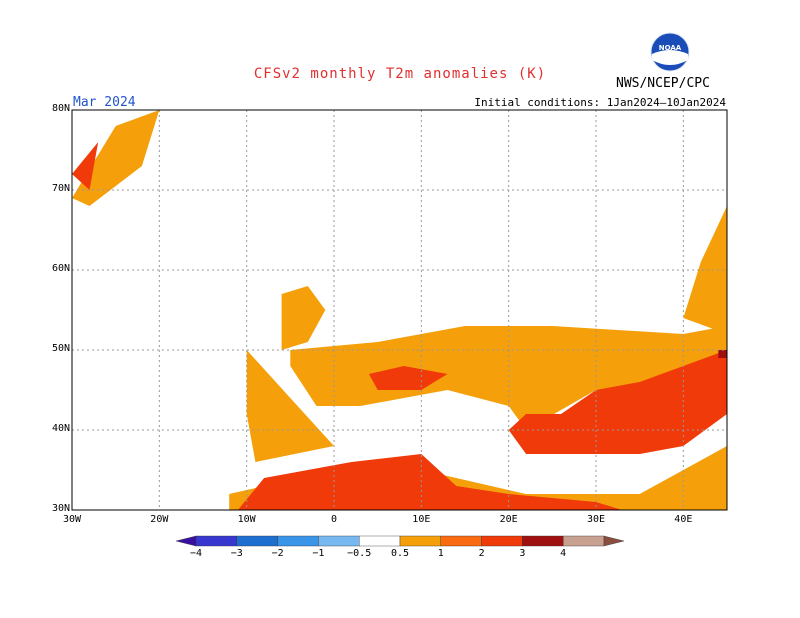  I want to click on lat-tick-label: 60N, so click(60, 268).